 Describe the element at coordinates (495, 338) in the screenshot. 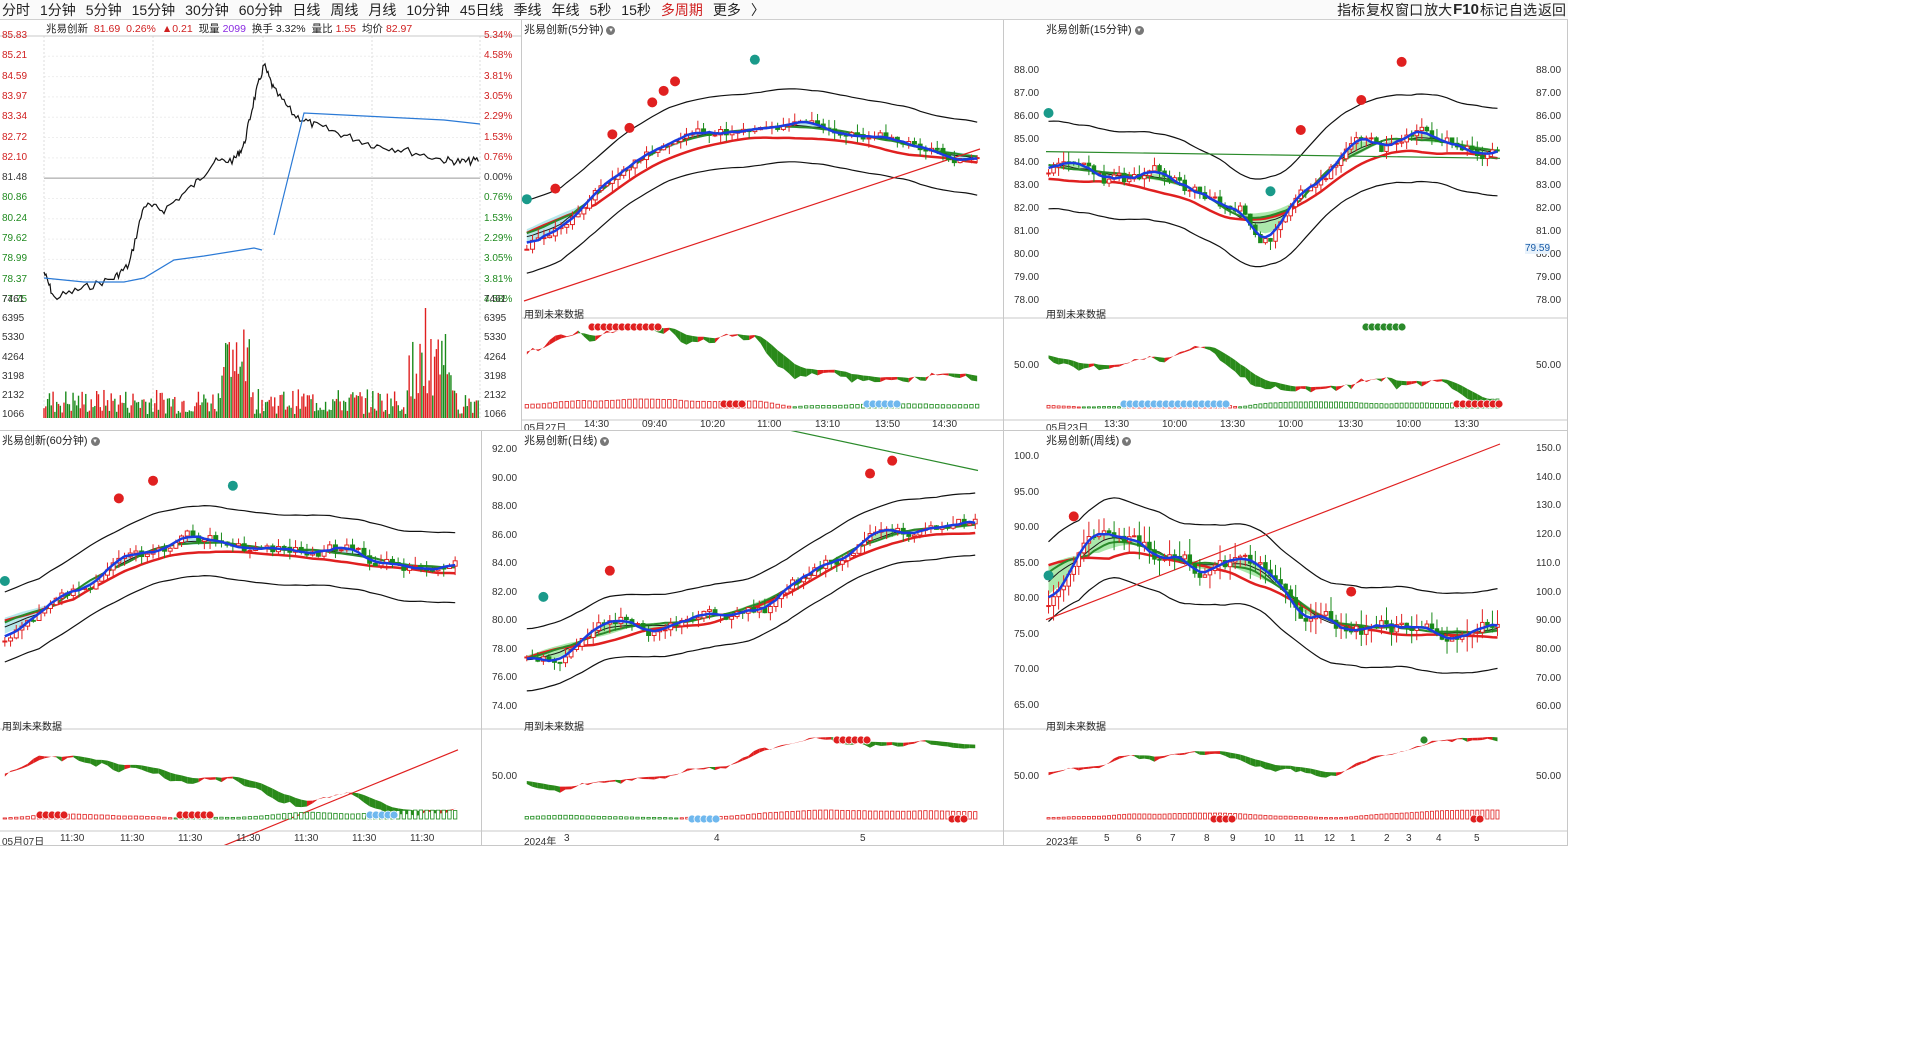

I see `vol-axis-label: 5330` at that location.